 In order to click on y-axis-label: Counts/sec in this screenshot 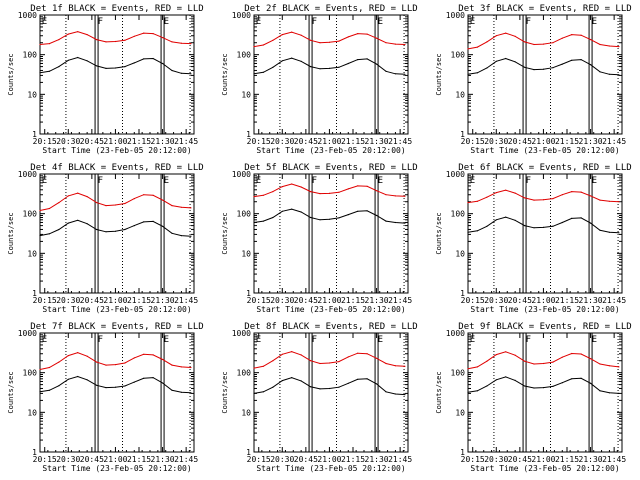, I will do `click(439, 233)`.